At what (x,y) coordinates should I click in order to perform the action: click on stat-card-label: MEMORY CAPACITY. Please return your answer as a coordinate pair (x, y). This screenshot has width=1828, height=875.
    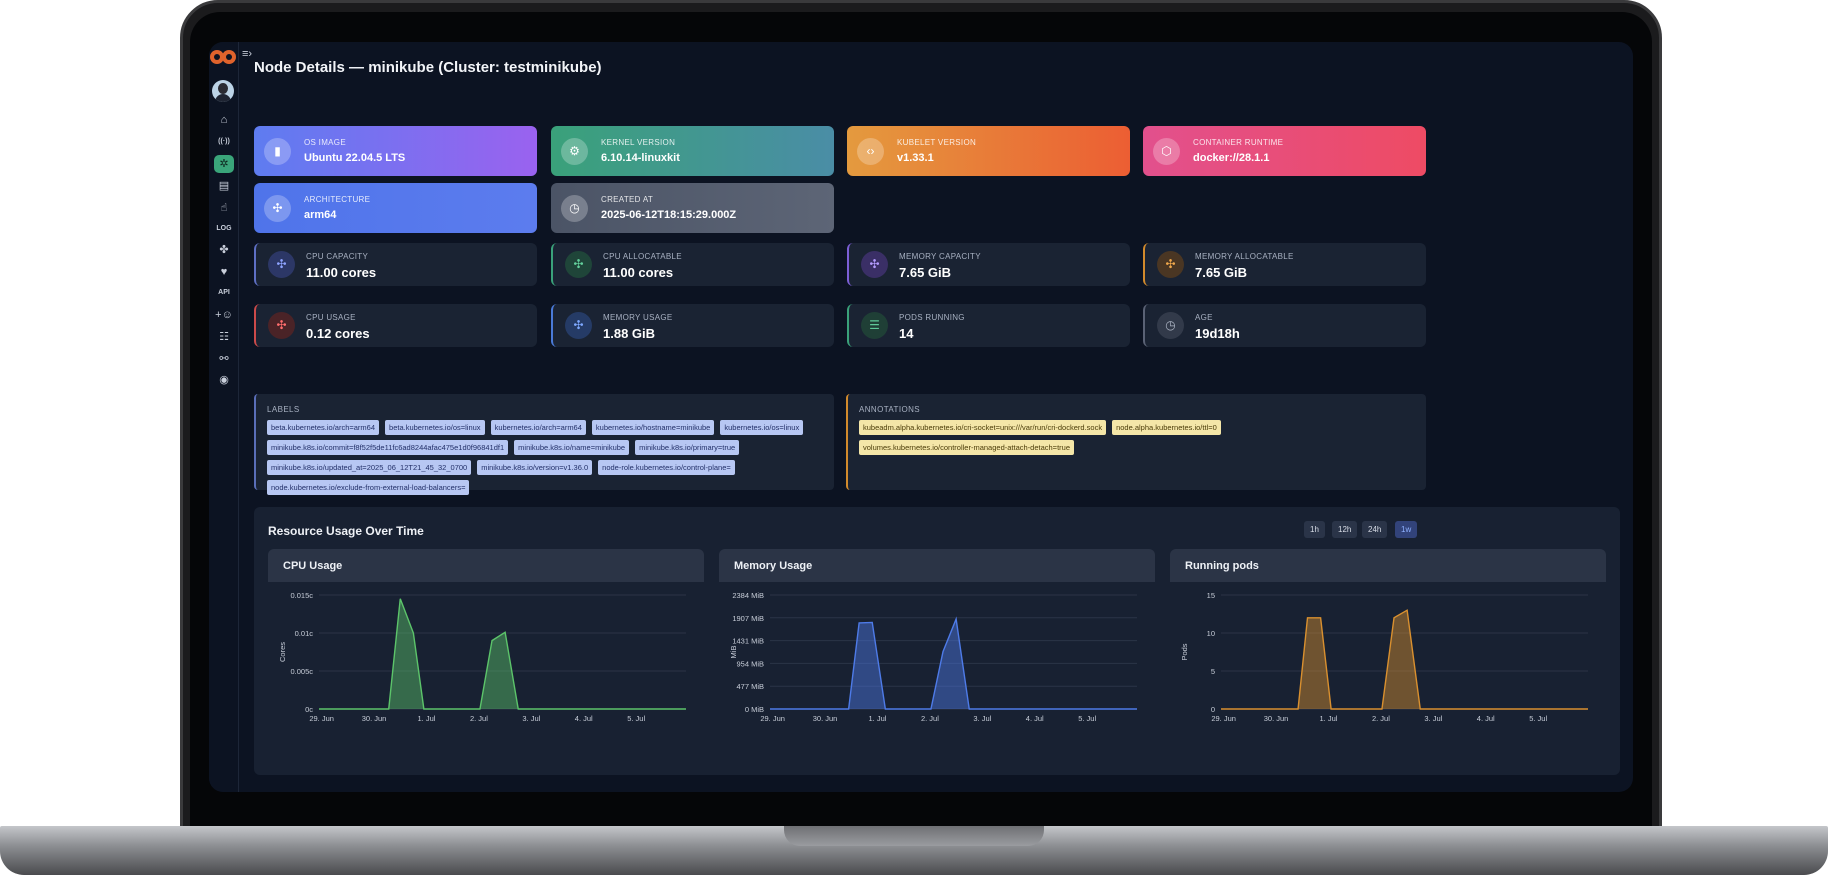
    Looking at the image, I should click on (940, 256).